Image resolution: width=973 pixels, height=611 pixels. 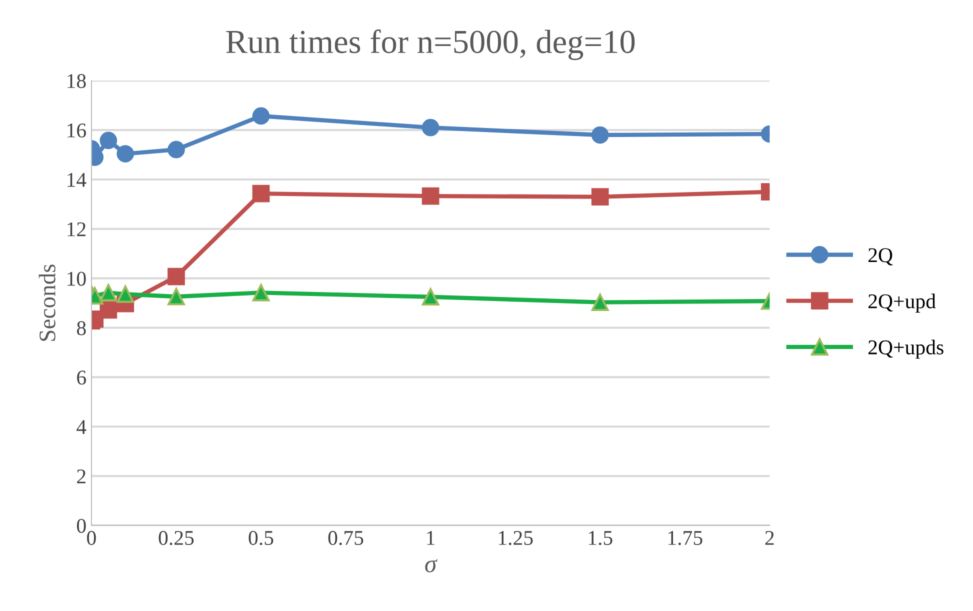 What do you see at coordinates (81, 525) in the screenshot?
I see `y-tick-label: 0` at bounding box center [81, 525].